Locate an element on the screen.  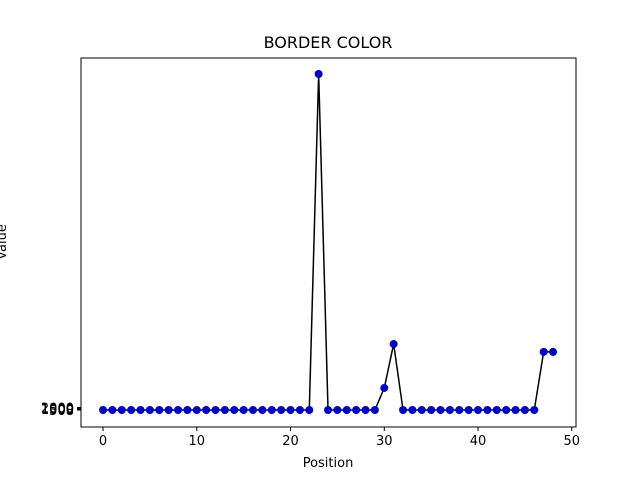
y-tick-label: 508 is located at coordinates (61, 411).